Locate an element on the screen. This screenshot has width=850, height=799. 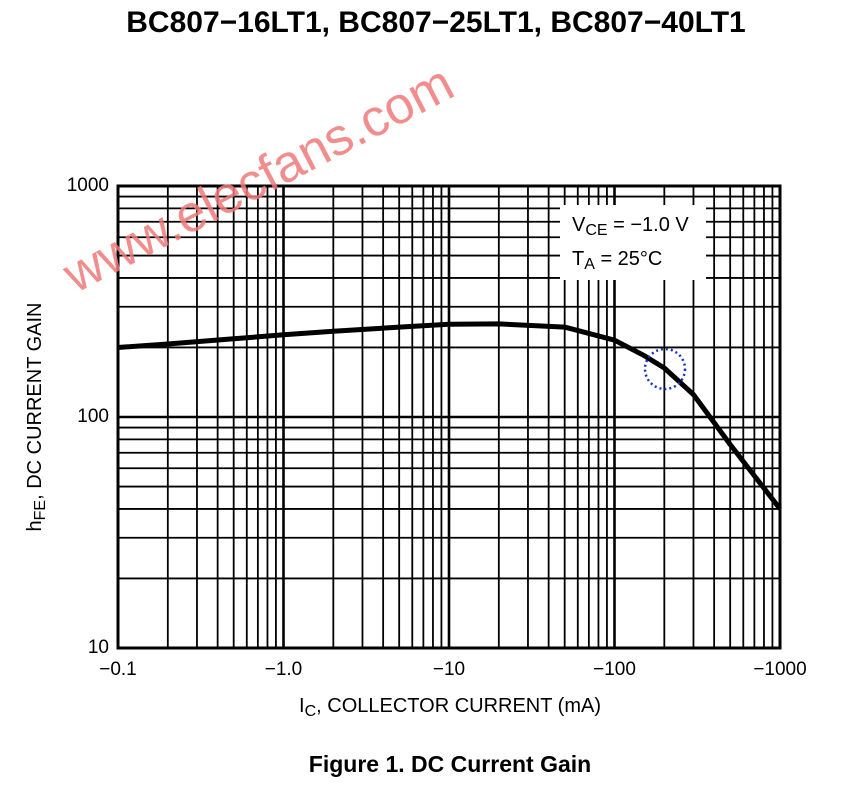
chart-title: BC807−16LT1, BC807−25LT1, BC807−40LT1 is located at coordinates (435, 22).